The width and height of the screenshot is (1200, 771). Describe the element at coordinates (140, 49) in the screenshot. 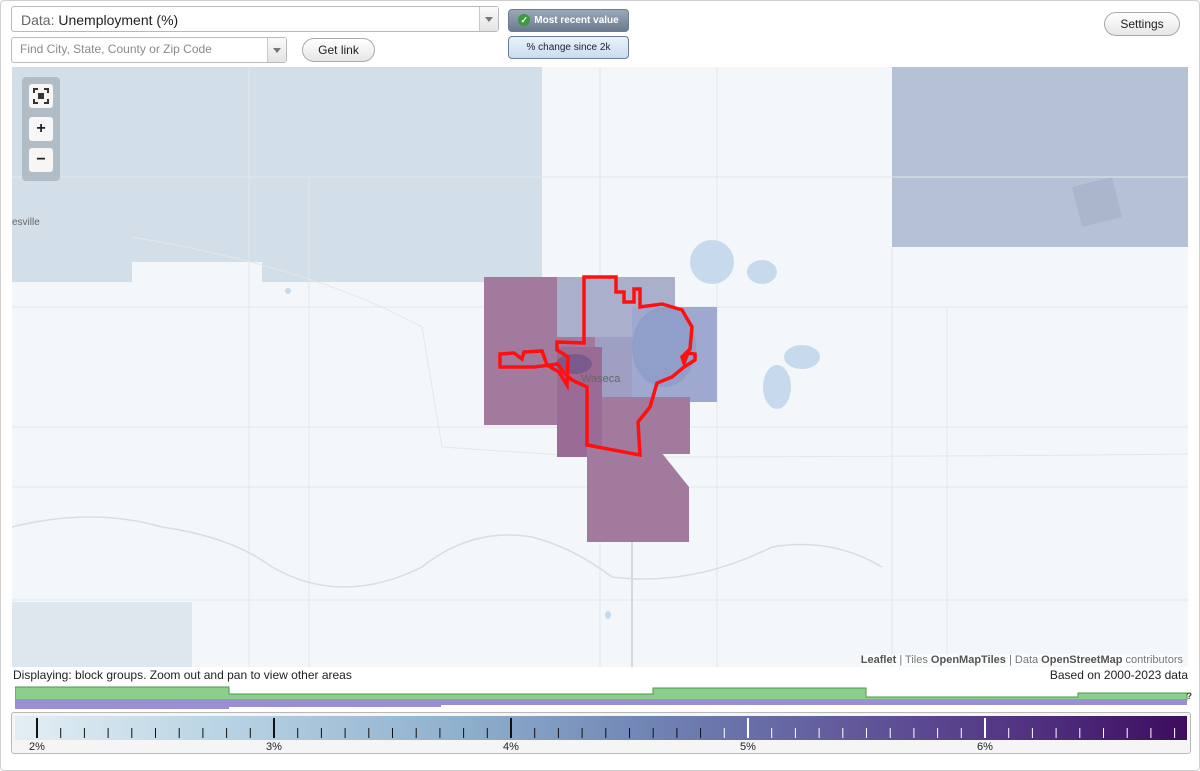

I see `location-search-input` at that location.